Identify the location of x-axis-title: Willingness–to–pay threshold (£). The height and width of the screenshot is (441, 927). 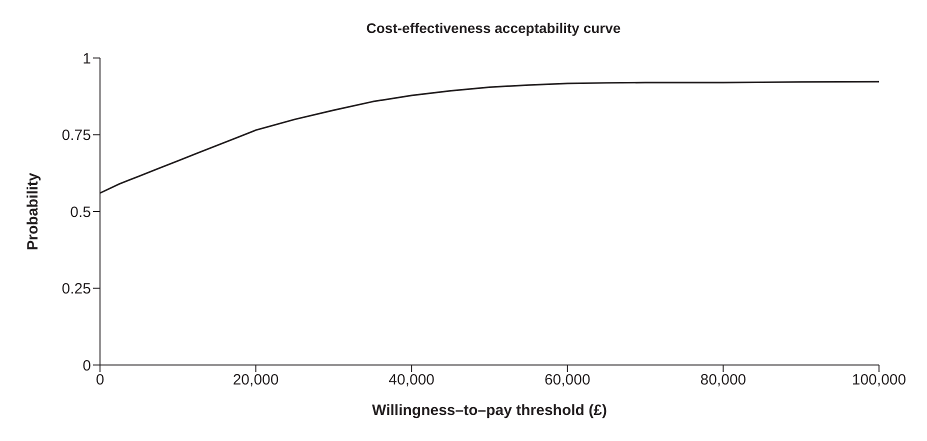
(489, 410).